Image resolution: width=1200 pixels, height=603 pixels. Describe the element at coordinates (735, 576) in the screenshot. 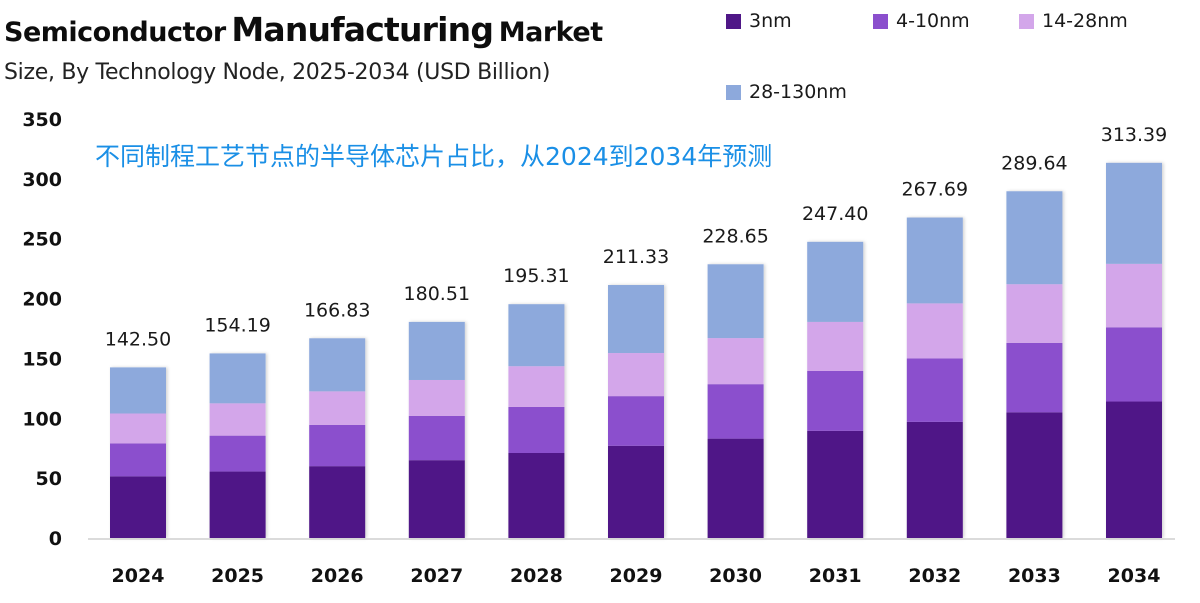

I see `x-tick-label: 2030` at that location.